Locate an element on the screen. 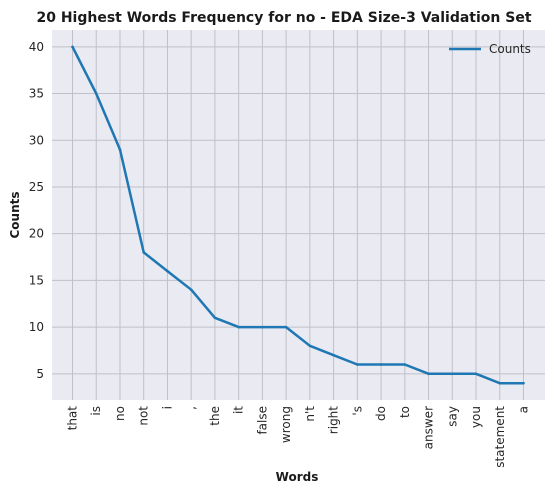 This screenshot has height=495, width=556. x-tick-label: answer is located at coordinates (429, 427).